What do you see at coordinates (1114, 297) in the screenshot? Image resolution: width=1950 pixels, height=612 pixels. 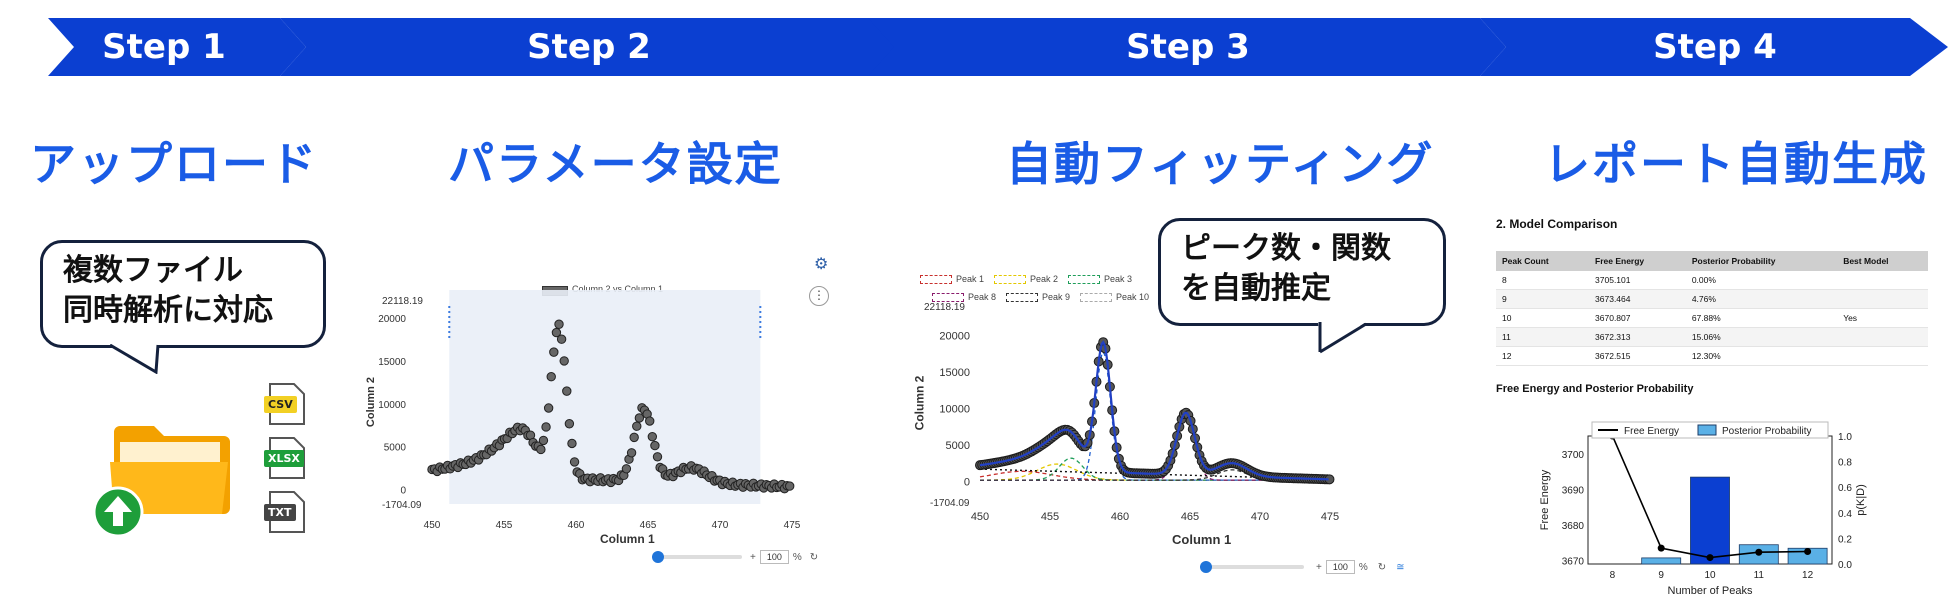 I see `legend-item: Peak 10` at bounding box center [1114, 297].